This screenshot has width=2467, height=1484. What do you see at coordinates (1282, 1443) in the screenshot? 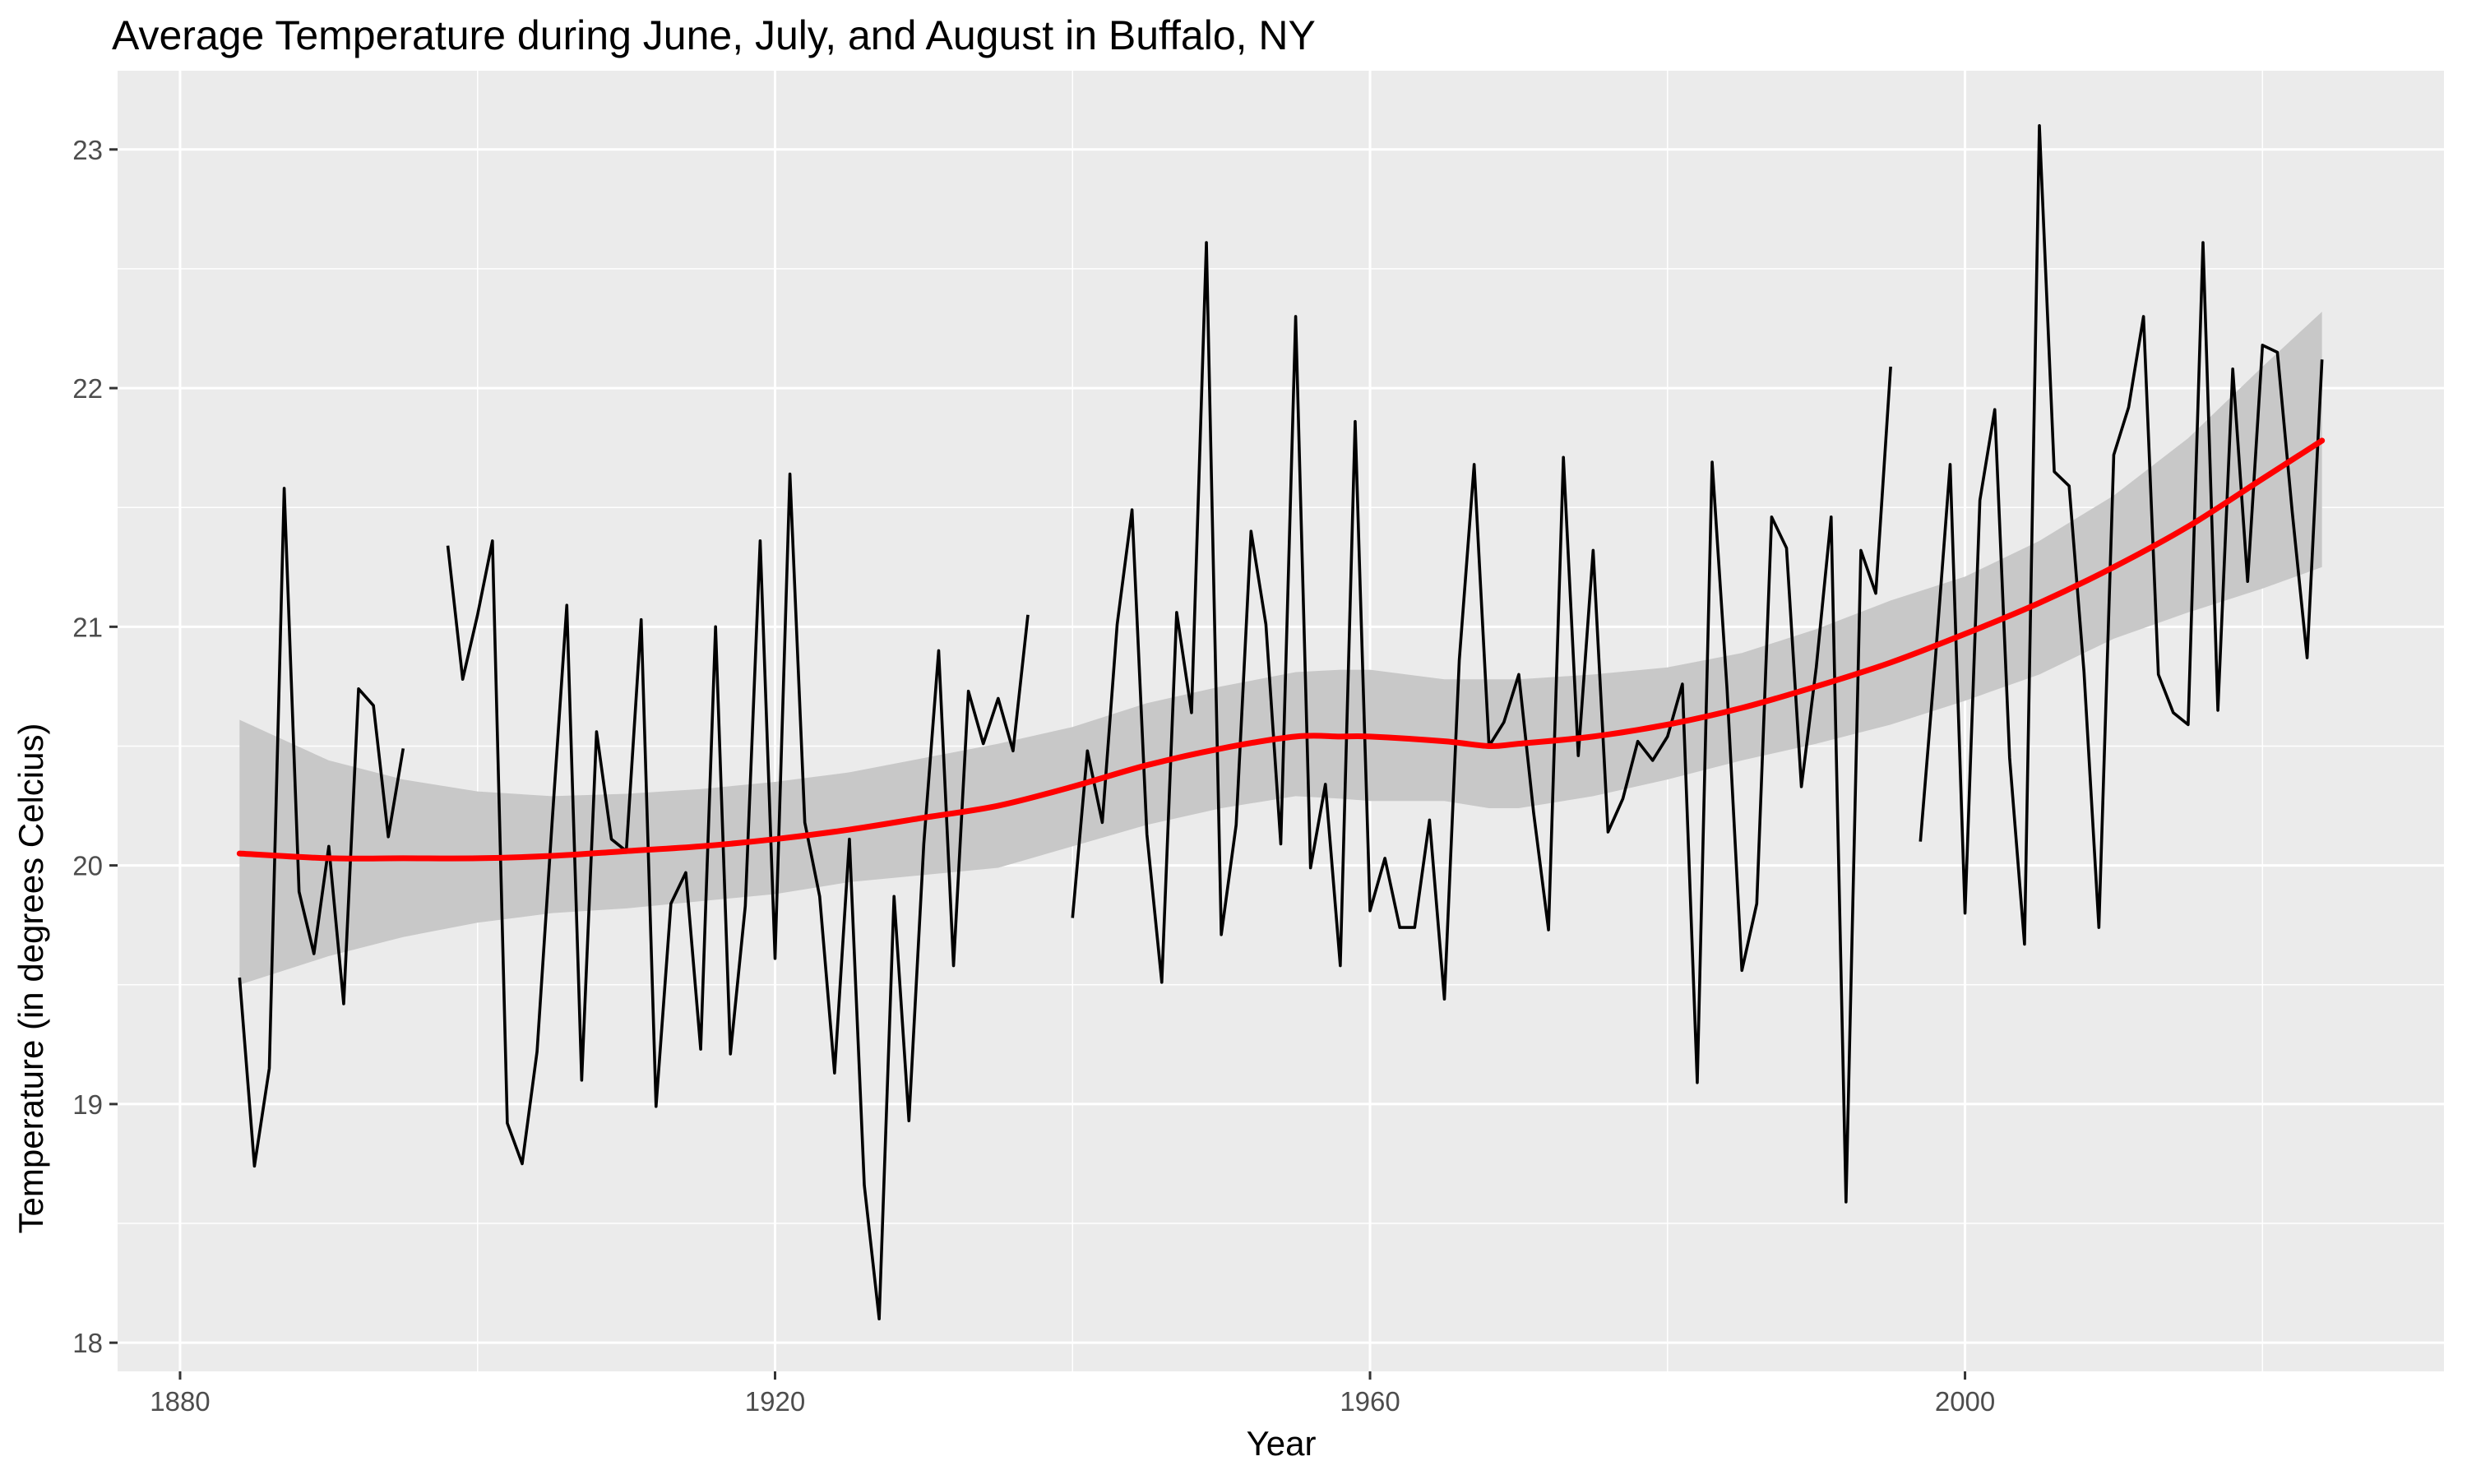
I see `x-axis-title: Year` at bounding box center [1282, 1443].